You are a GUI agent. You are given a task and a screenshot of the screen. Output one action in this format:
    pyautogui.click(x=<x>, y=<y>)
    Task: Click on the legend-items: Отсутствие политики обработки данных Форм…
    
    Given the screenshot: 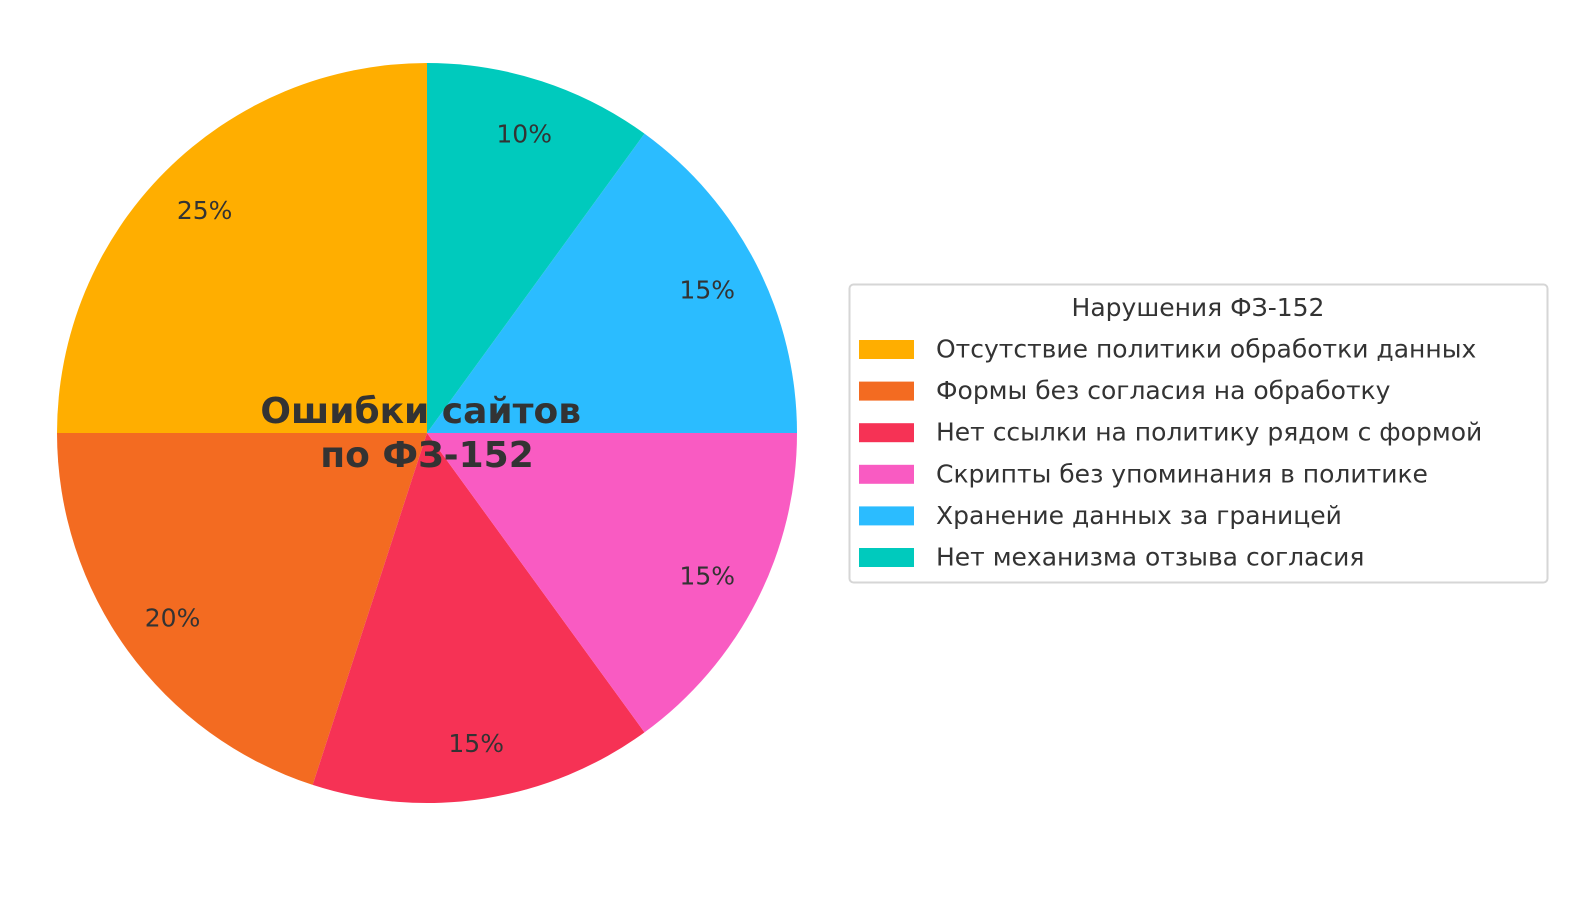 What is the action you would take?
    pyautogui.click(x=1170, y=453)
    